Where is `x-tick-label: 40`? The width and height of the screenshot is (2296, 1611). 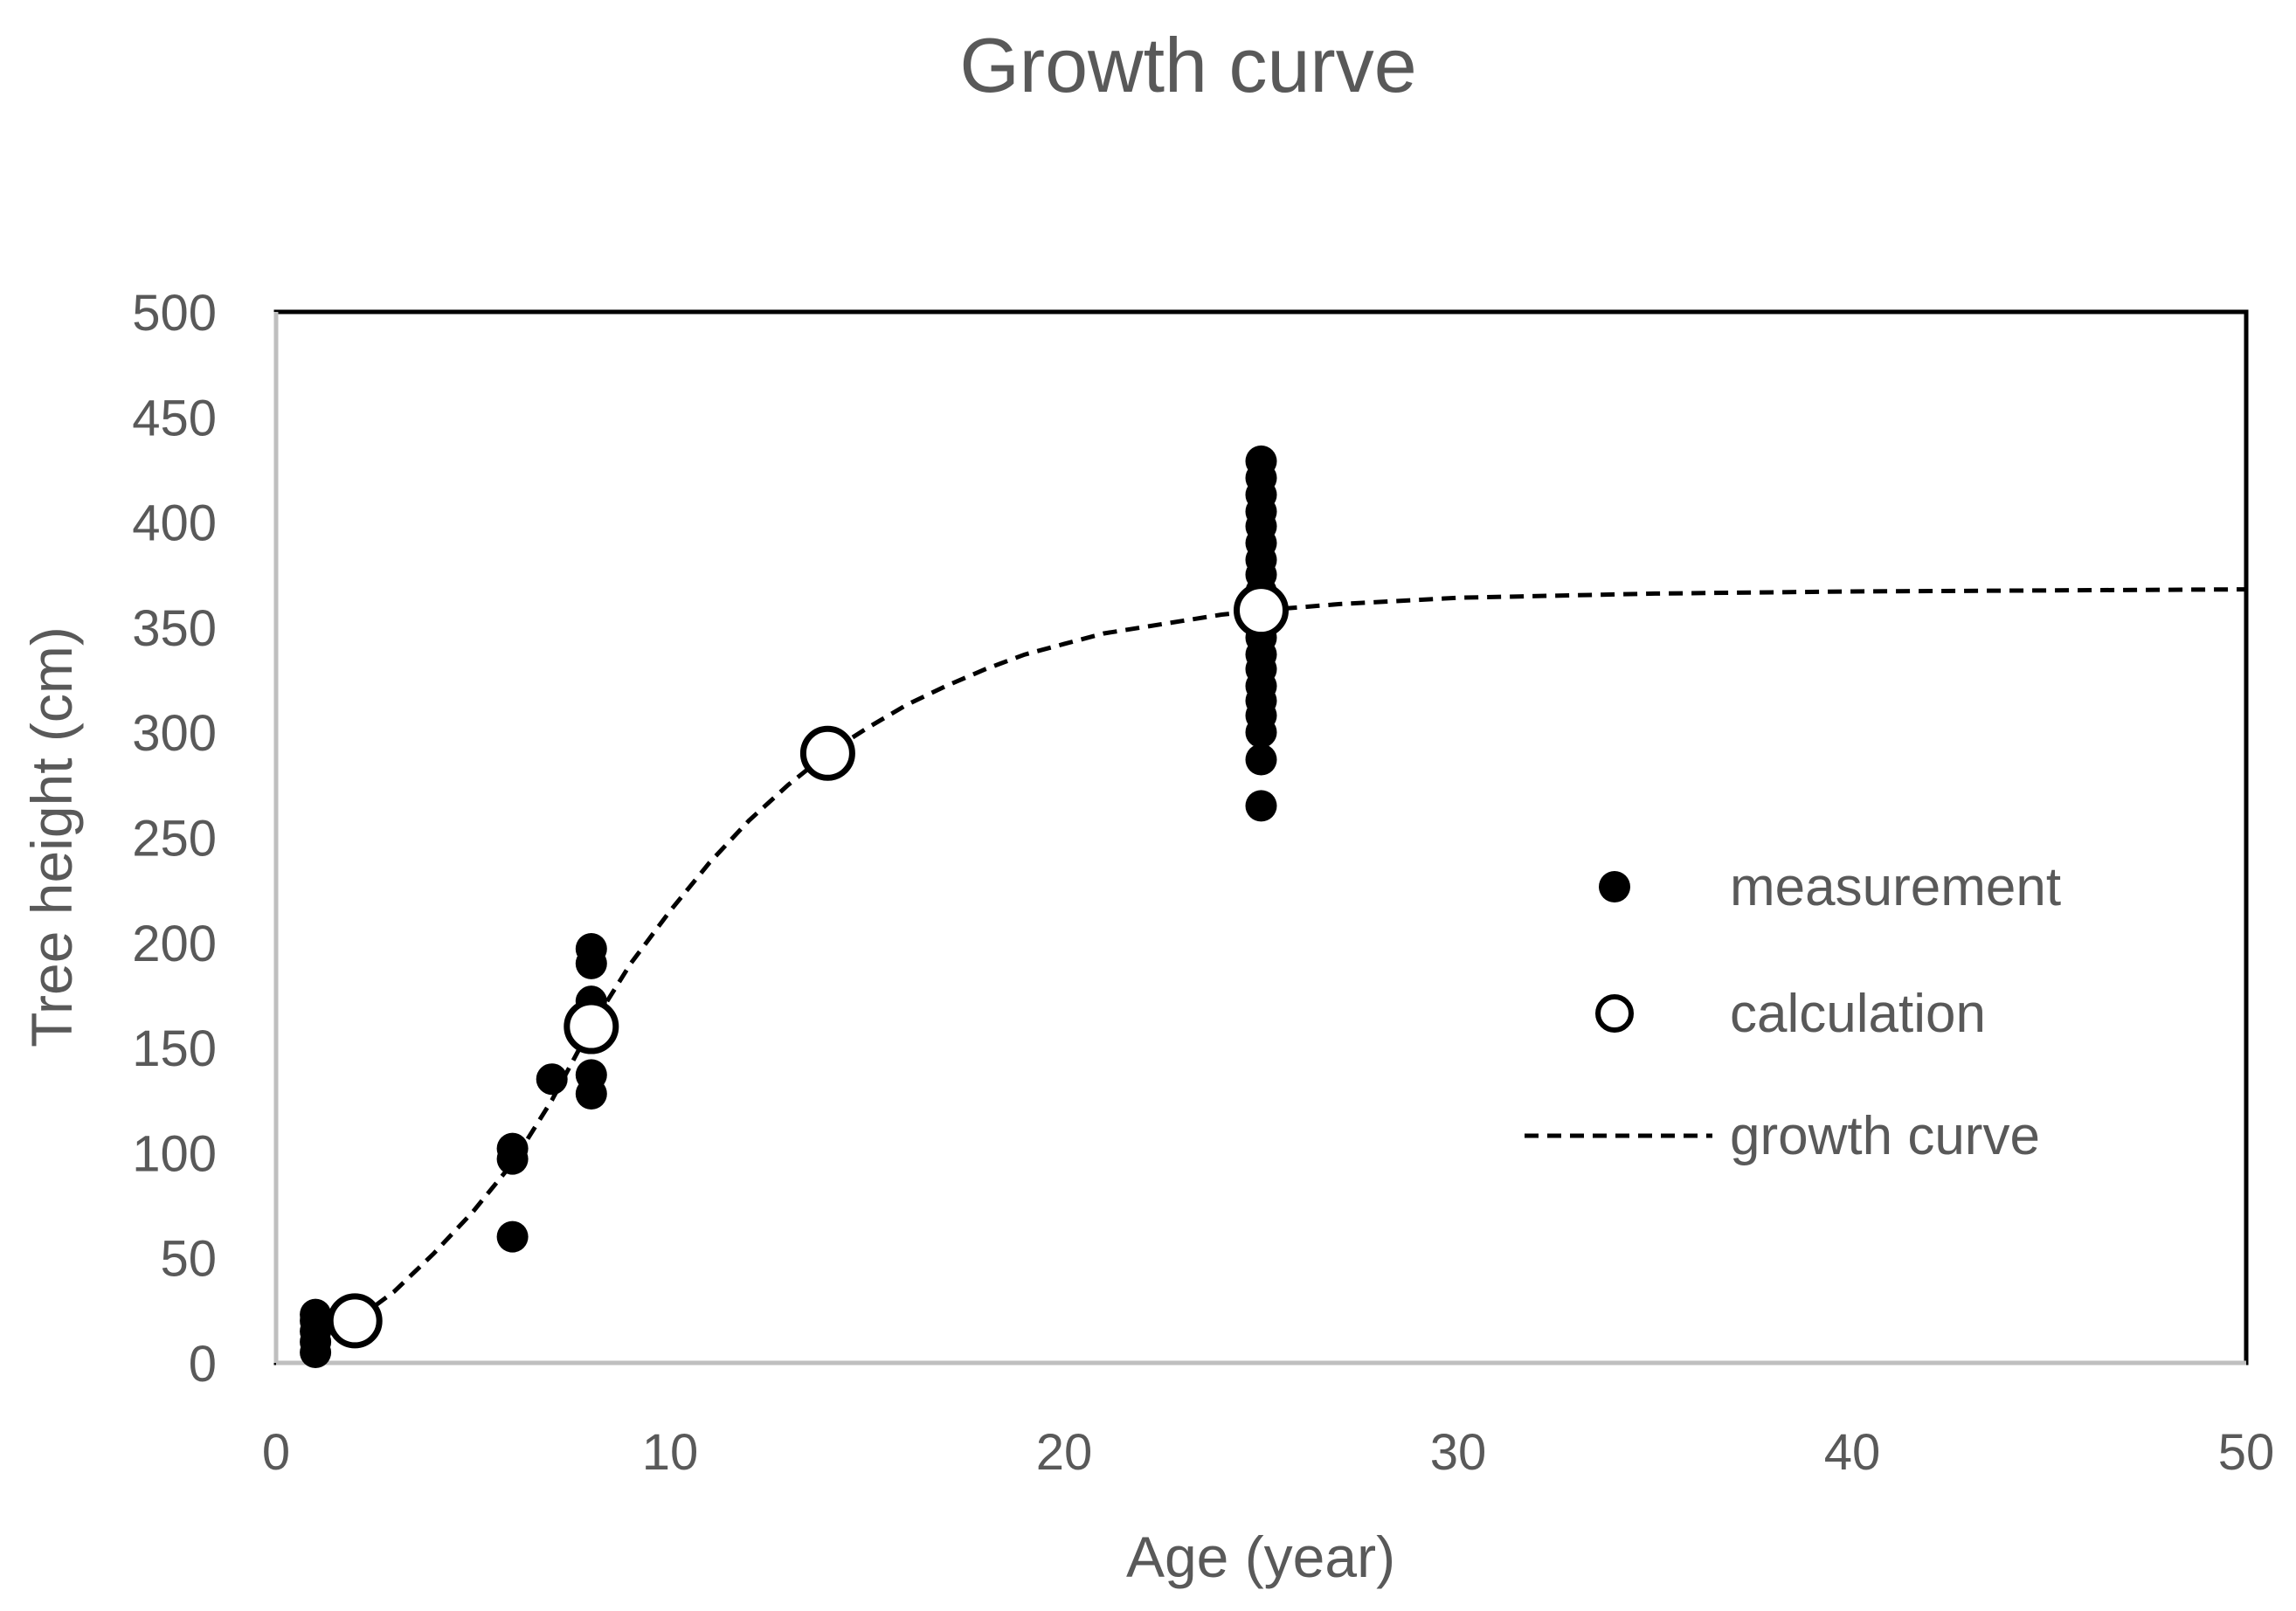
x-tick-label: 40 is located at coordinates (1853, 1452).